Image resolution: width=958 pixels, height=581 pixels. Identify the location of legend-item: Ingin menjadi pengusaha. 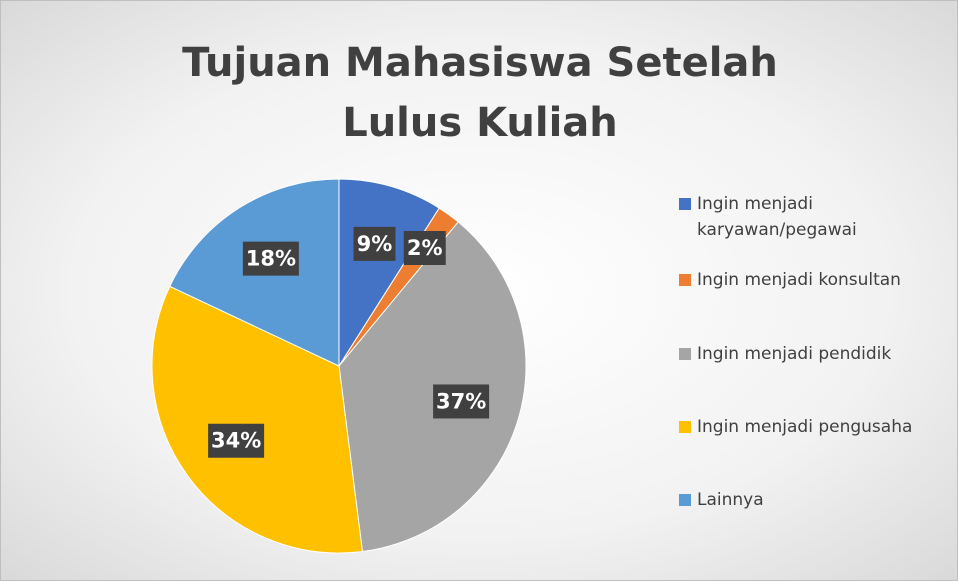
(816, 427).